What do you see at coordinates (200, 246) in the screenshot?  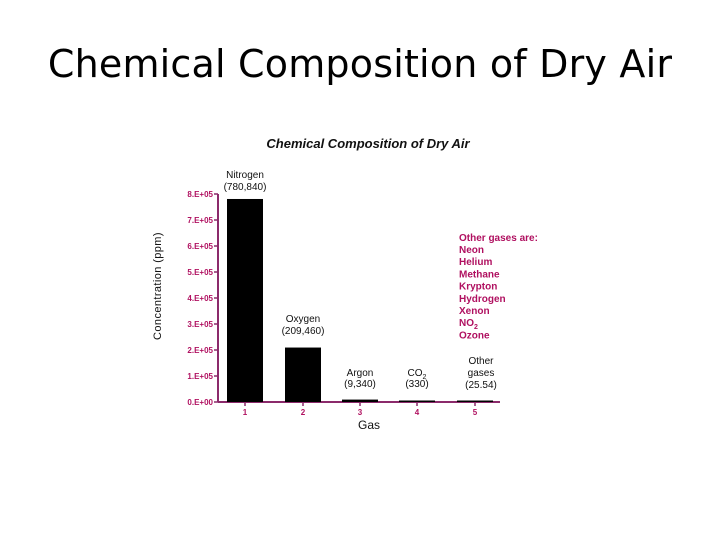 I see `y-tick-label: 6.E+05` at bounding box center [200, 246].